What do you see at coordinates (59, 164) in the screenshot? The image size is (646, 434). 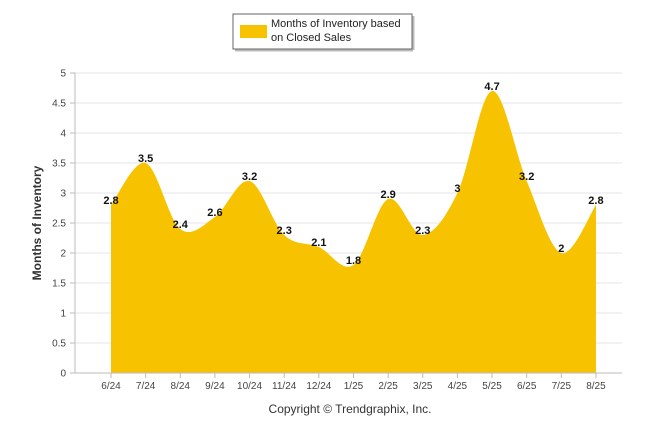 I see `y-tick-label: 3.5` at bounding box center [59, 164].